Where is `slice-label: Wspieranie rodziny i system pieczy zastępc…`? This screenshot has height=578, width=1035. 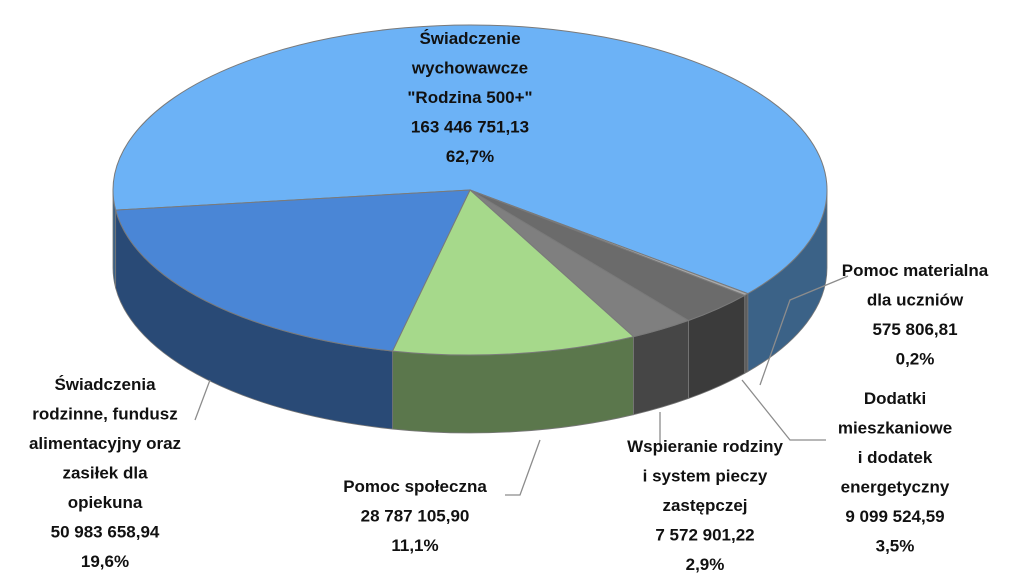 slice-label: Wspieranie rodziny i system pieczy zastępc… is located at coordinates (705, 476).